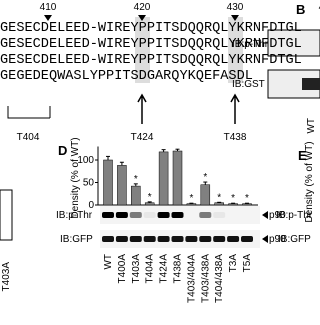 Image resolution: width=320 pixels, height=325 pixels. What do you see at coordinates (164, 269) in the screenshot?
I see `x-tick-label: T424A` at bounding box center [164, 269].